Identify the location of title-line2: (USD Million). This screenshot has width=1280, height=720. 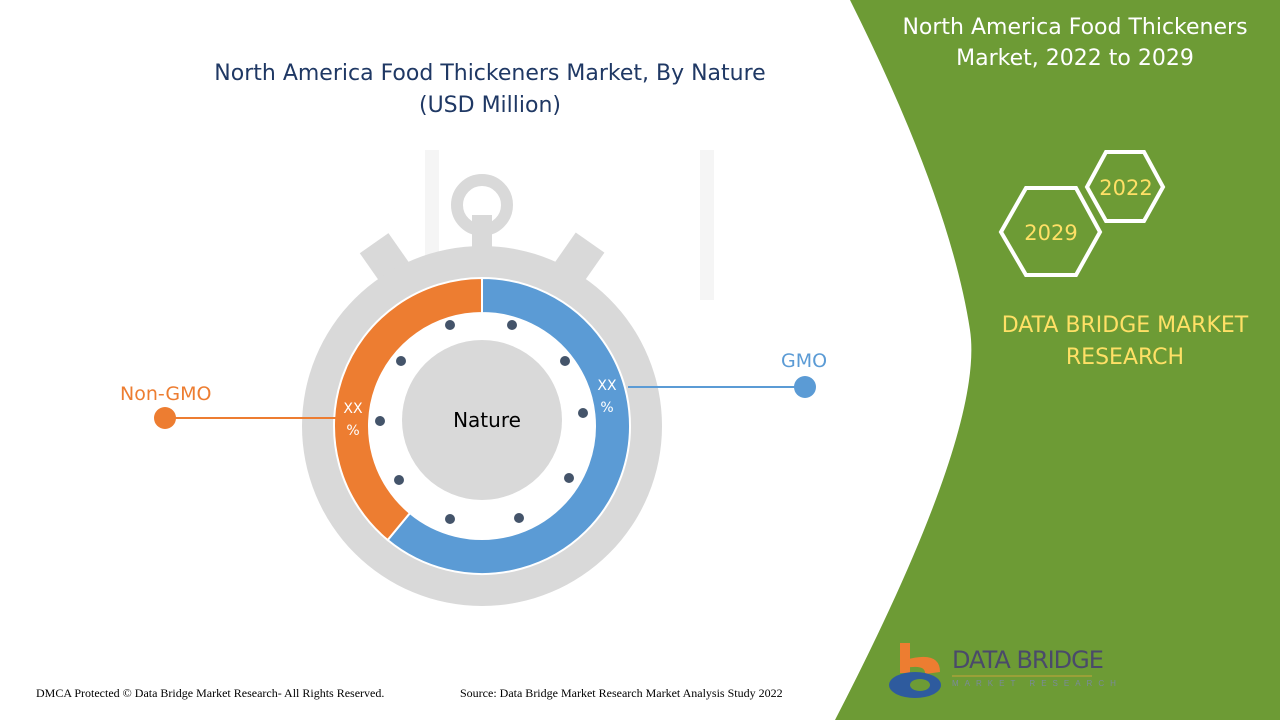
(489, 105).